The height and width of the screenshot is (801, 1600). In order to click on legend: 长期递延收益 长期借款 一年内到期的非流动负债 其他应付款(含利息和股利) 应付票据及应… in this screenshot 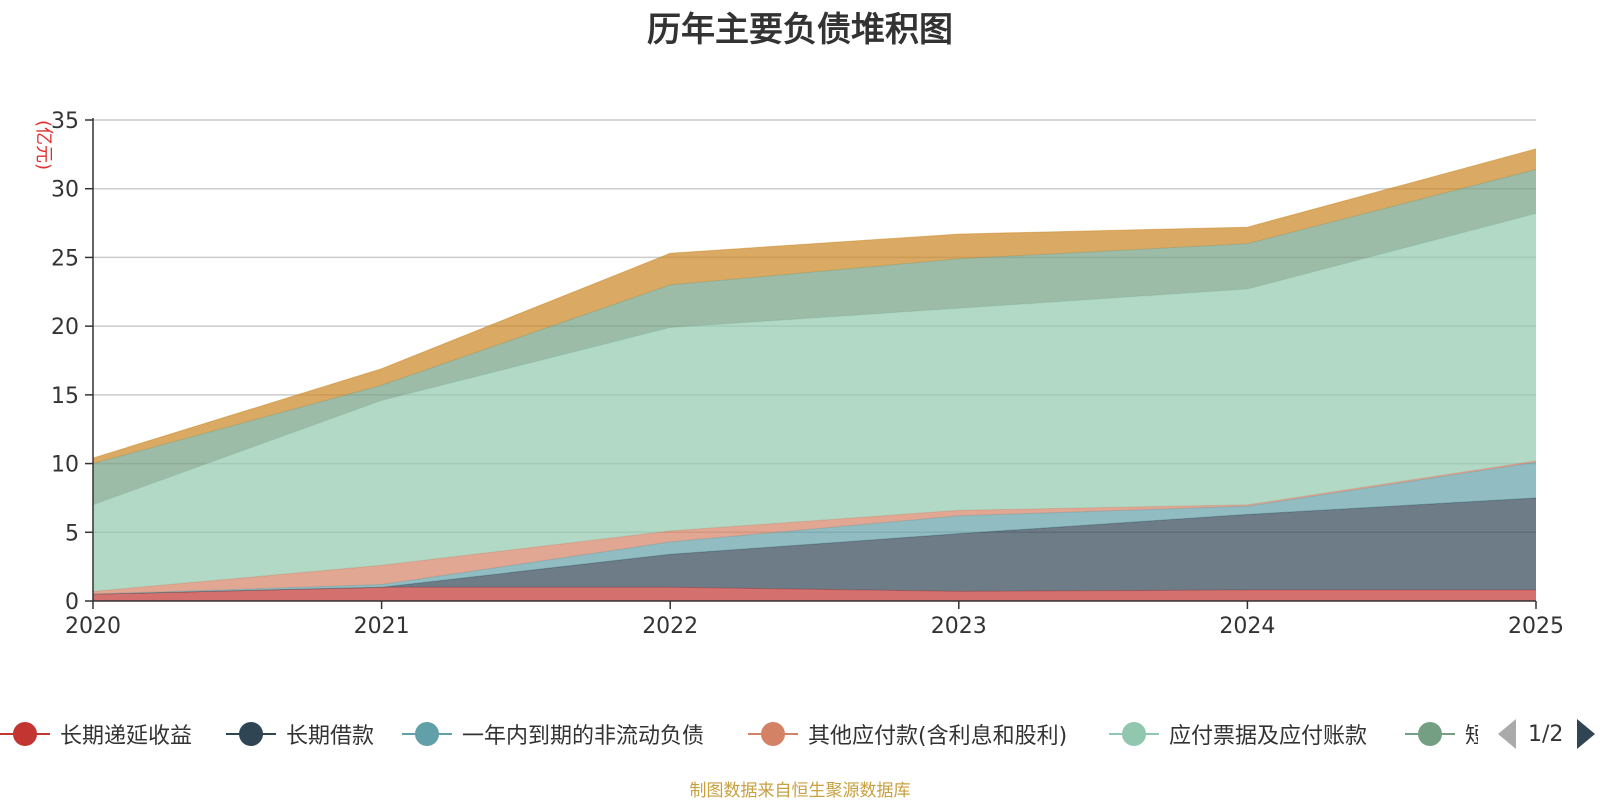, I will do `click(800, 734)`.